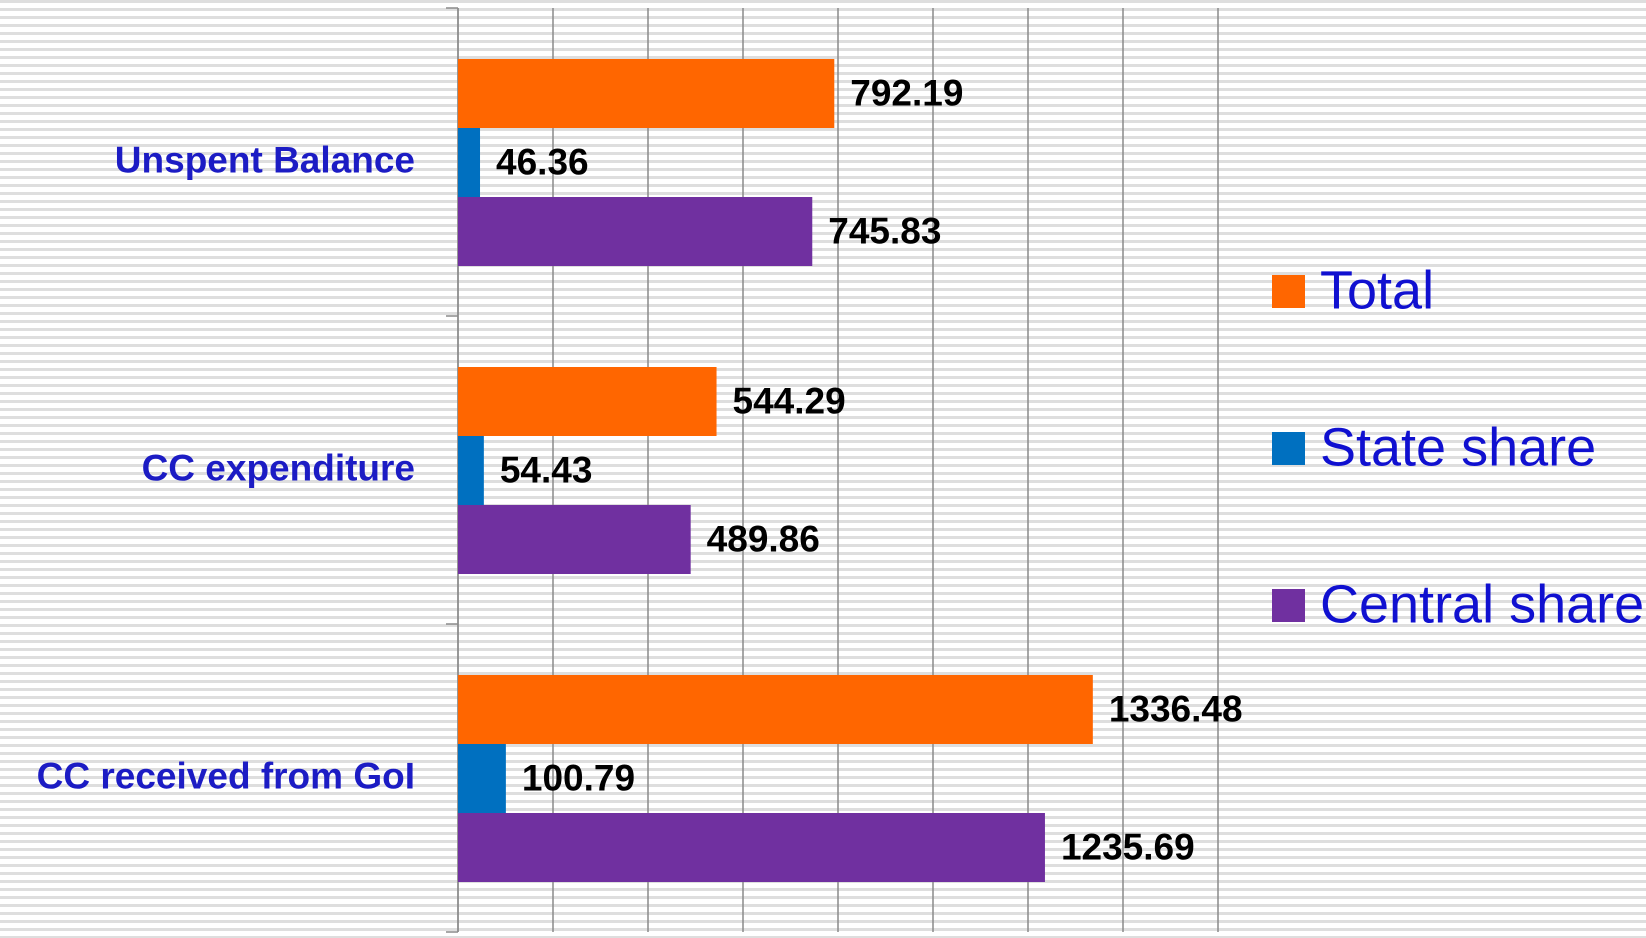 The width and height of the screenshot is (1646, 938). I want to click on category-label: Unspent Balance, so click(265, 159).